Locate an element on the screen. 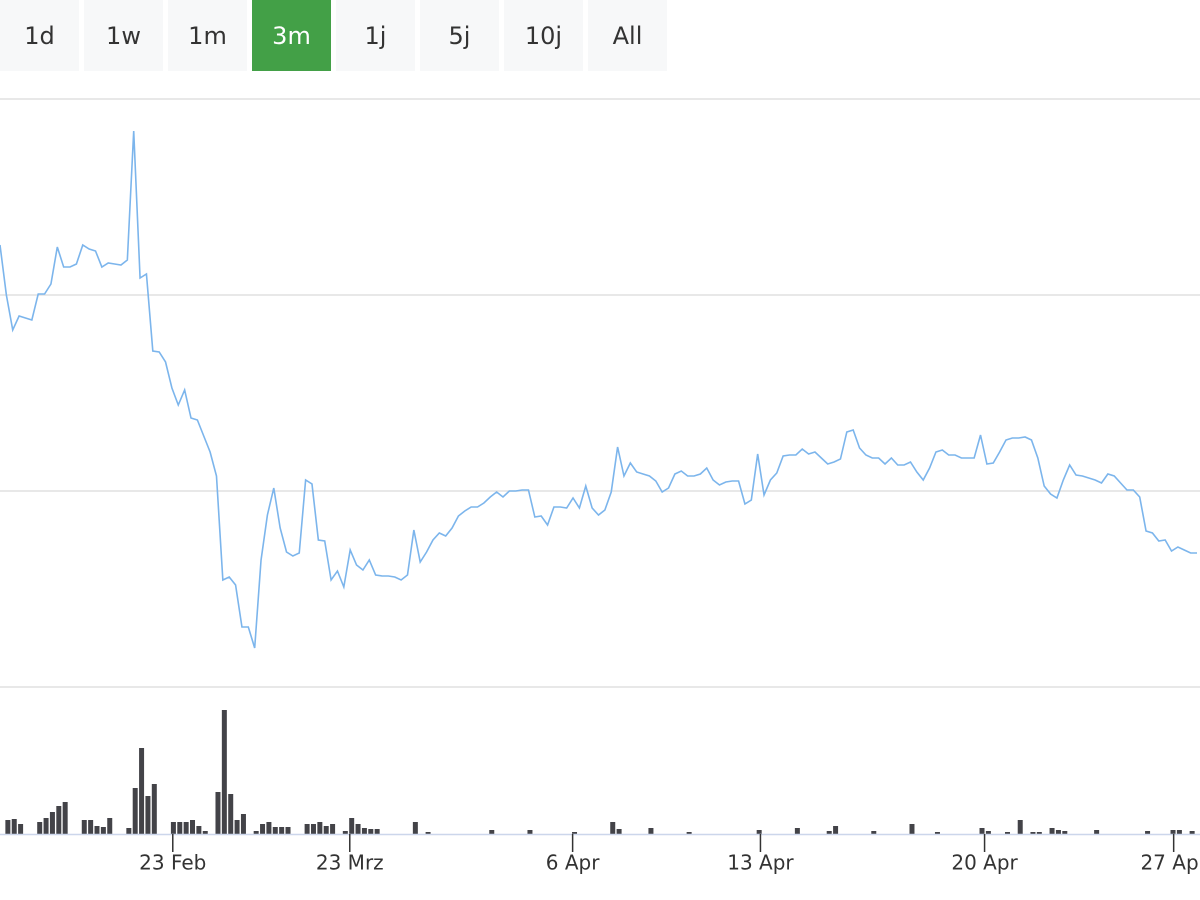 The image size is (1200, 900). range-button-label: 1d is located at coordinates (39, 36).